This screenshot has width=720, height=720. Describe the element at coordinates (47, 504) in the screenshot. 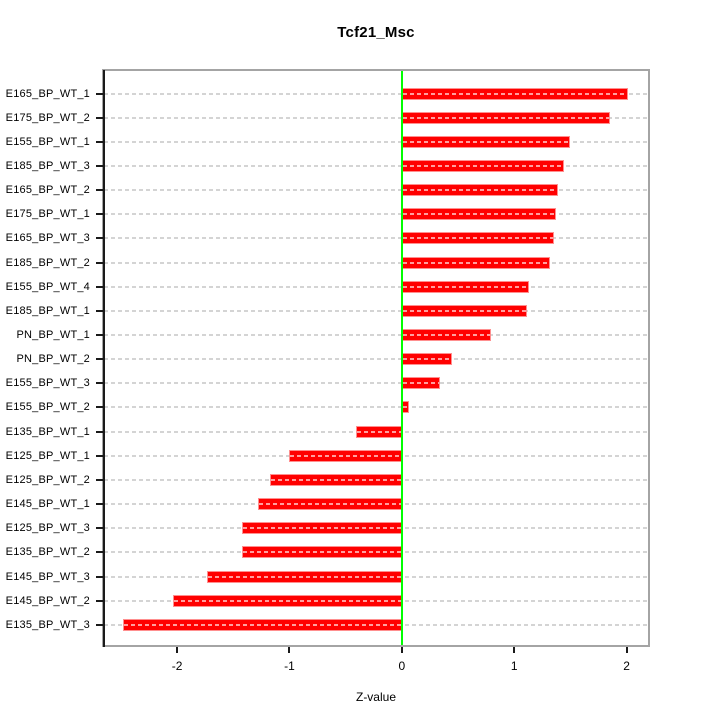

I see `y-label-E145_BP_WT_1: E145_BP_WT_1` at that location.